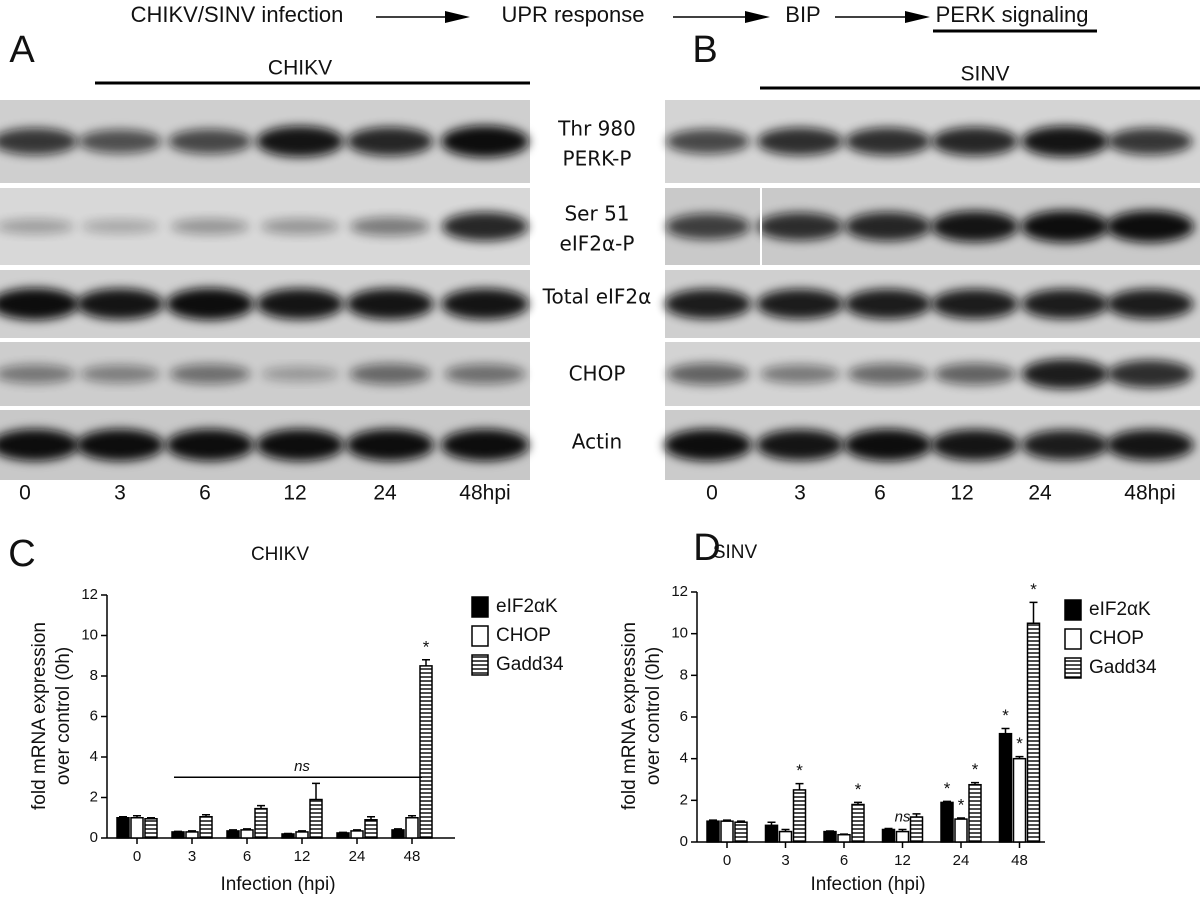  I want to click on y-tick-label: 8, so click(94, 675).